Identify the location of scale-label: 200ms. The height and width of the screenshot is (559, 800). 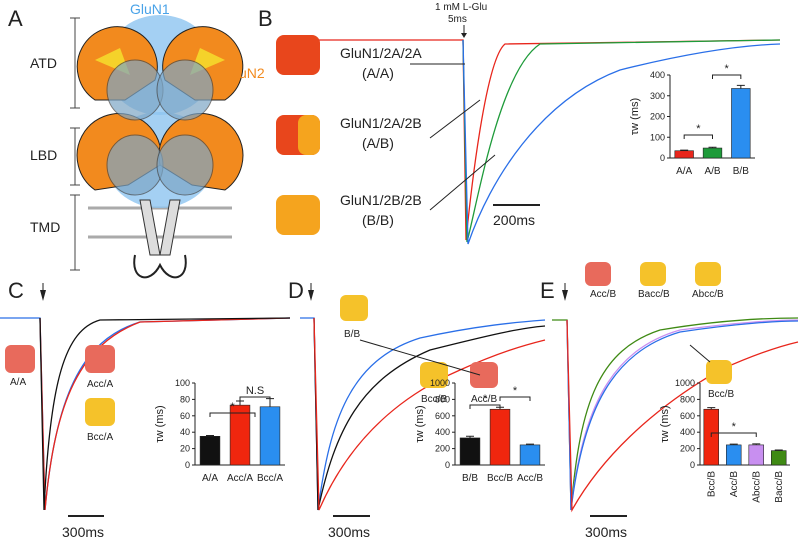
(514, 220).